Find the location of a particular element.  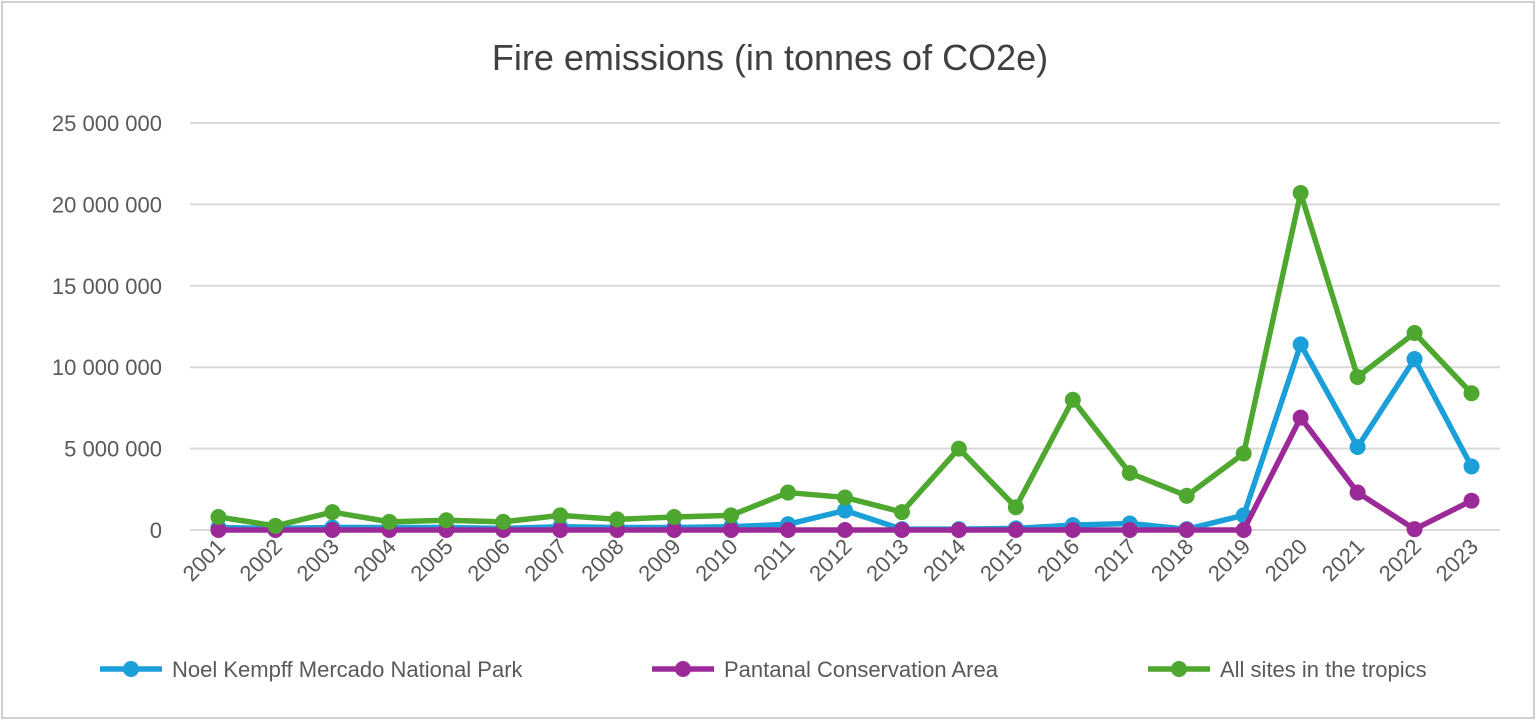

legend-item: All sites in the tropics is located at coordinates (1287, 669).